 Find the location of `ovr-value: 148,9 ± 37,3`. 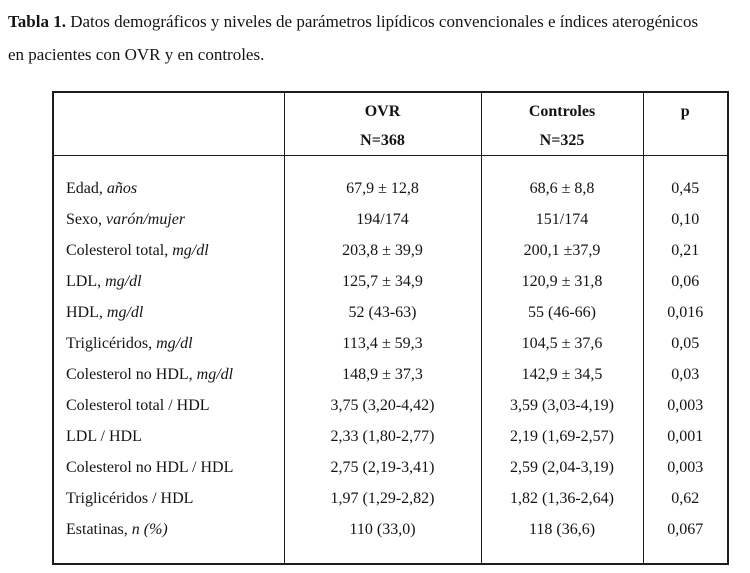

ovr-value: 148,9 ± 37,3 is located at coordinates (382, 374).